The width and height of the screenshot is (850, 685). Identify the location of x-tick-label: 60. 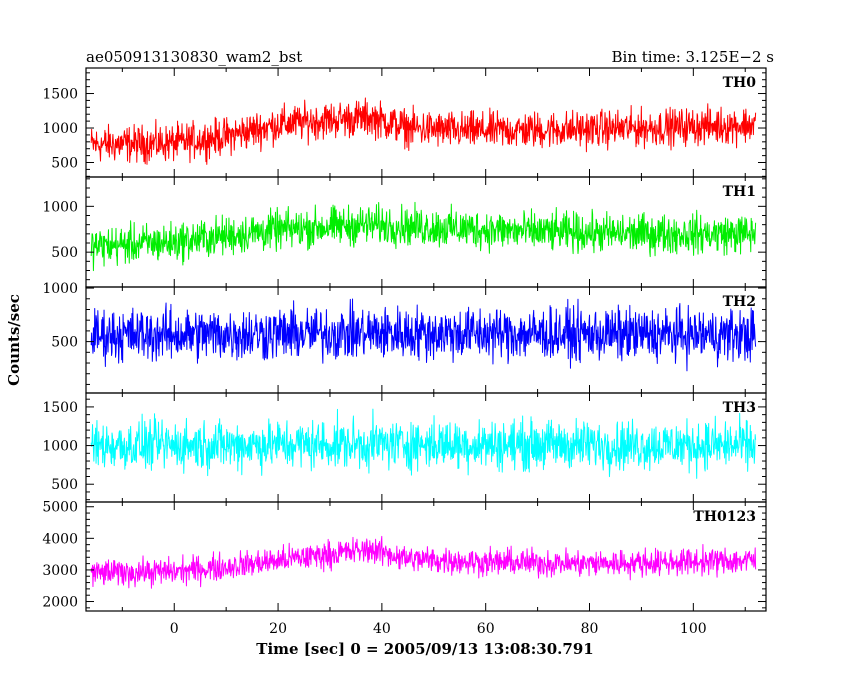
(486, 629).